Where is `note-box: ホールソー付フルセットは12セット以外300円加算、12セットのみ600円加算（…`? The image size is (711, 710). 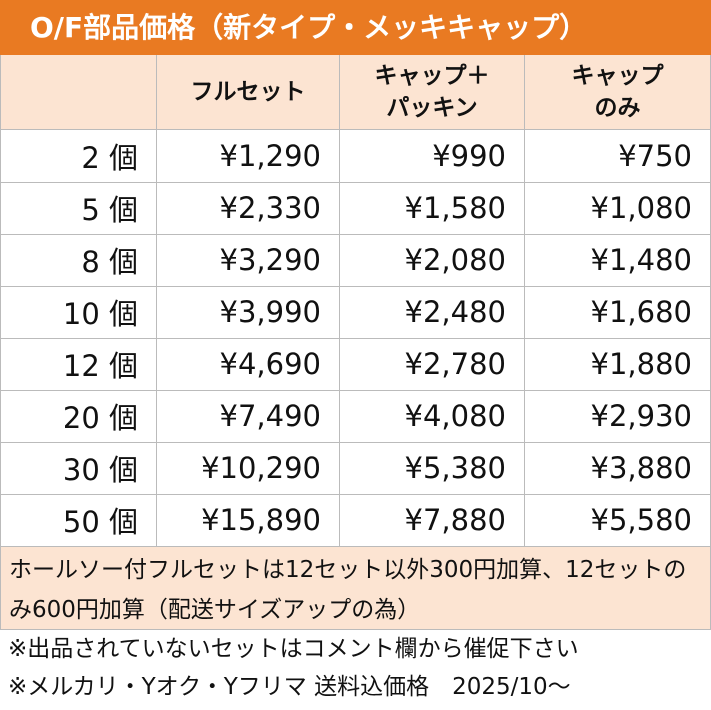
note-box: ホールソー付フルセットは12セット以外300円加算、12セットのみ600円加算（… is located at coordinates (355, 588).